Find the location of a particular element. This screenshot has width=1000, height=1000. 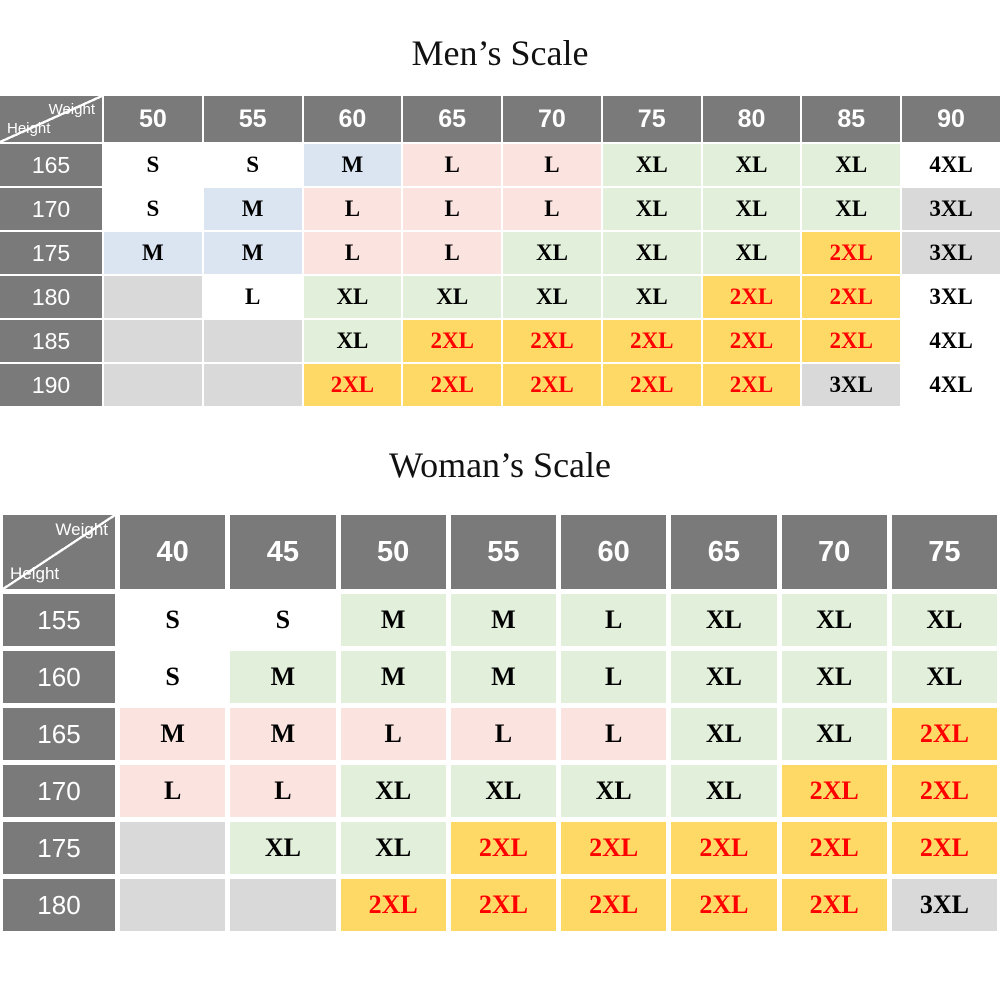

weight-header-40: 40 is located at coordinates (173, 552).